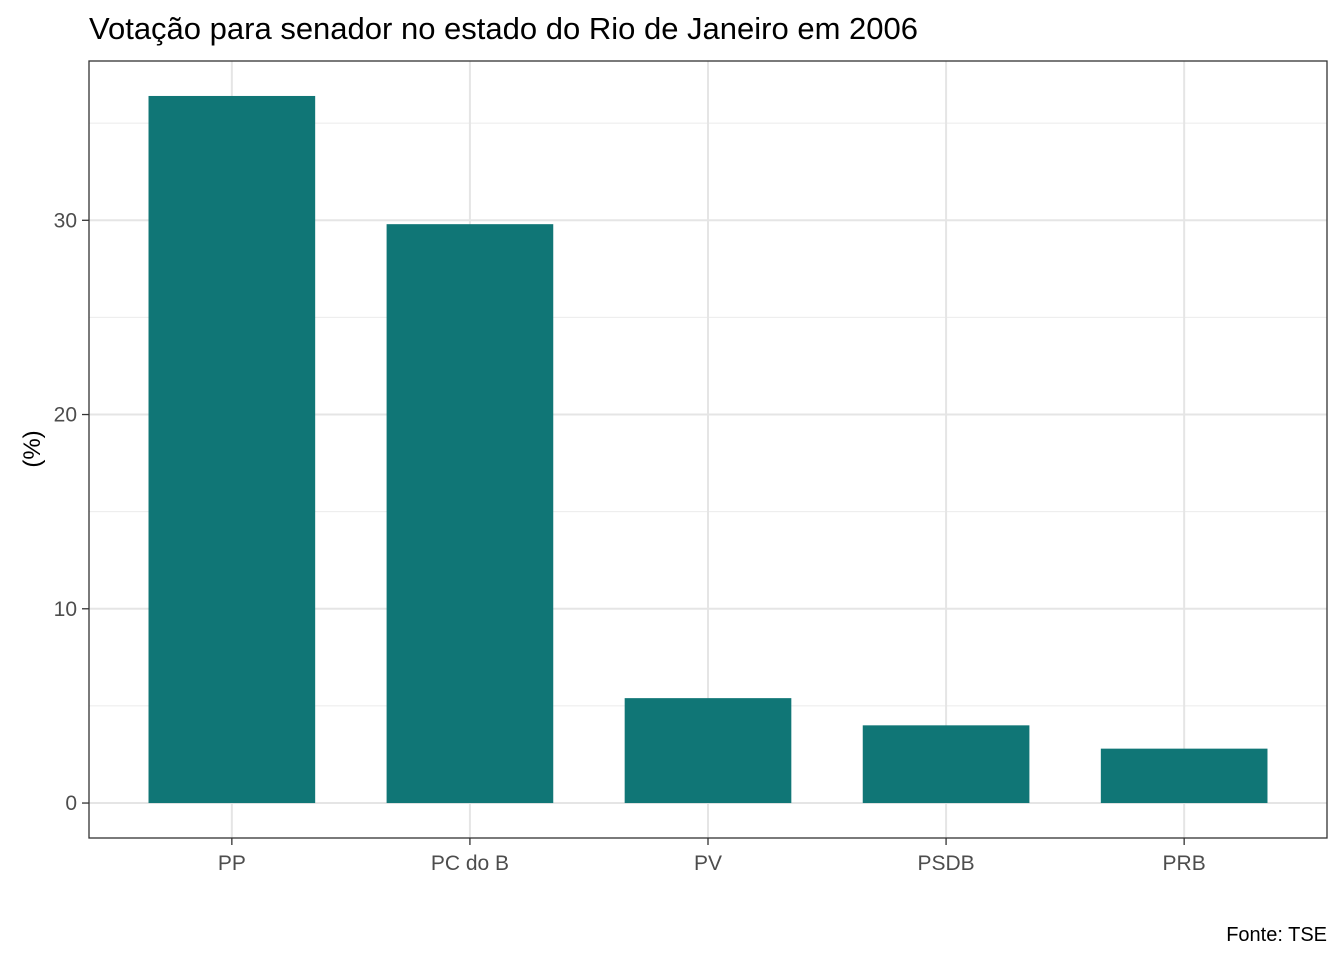  I want to click on bar-psdb, so click(946, 764).